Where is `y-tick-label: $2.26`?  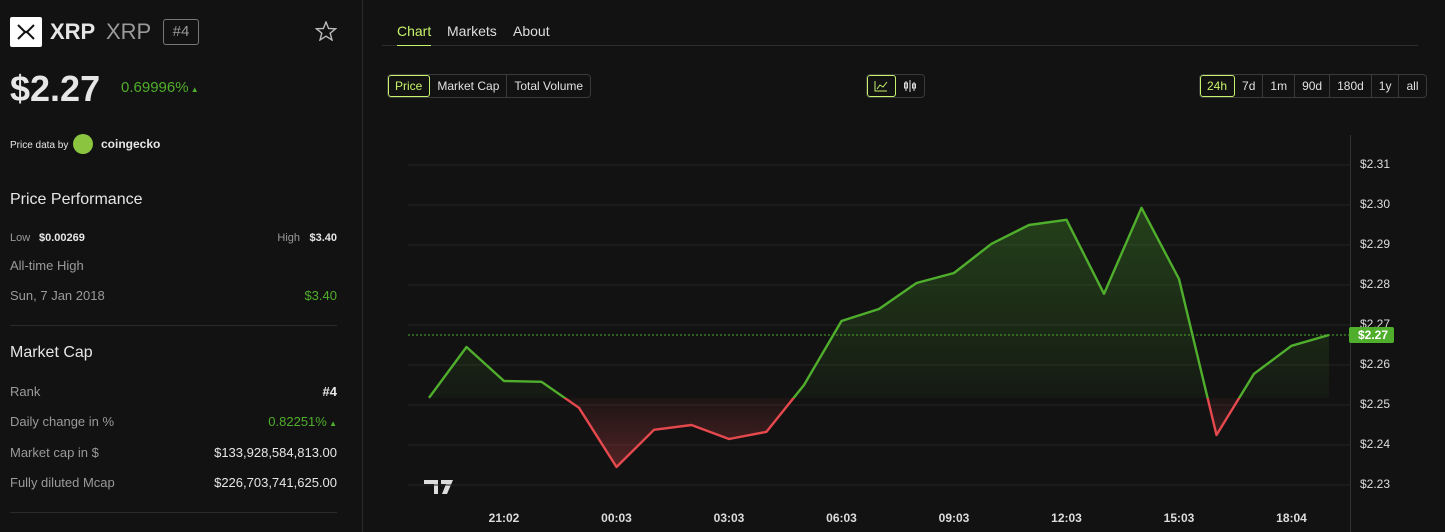
y-tick-label: $2.26 is located at coordinates (1375, 364).